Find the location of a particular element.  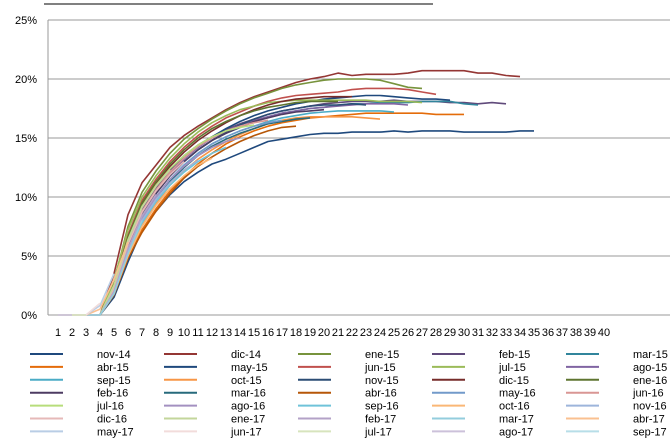

legend-label-ene-16: ene-16 is located at coordinates (650, 381).